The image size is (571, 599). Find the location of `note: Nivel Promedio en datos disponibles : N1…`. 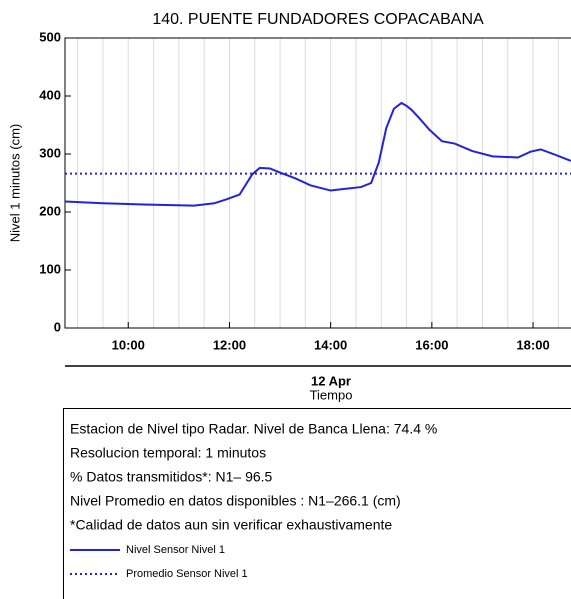

note: Nivel Promedio en datos disponibles : N1… is located at coordinates (235, 501).